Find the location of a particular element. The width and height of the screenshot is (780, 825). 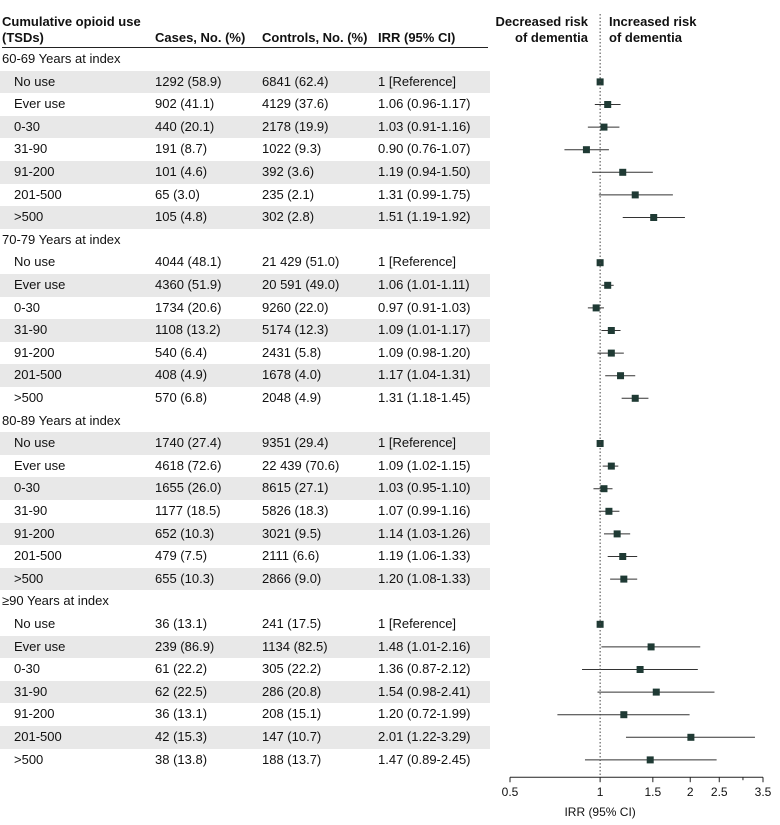

group-row: 80-89 Years at index is located at coordinates (245, 421).